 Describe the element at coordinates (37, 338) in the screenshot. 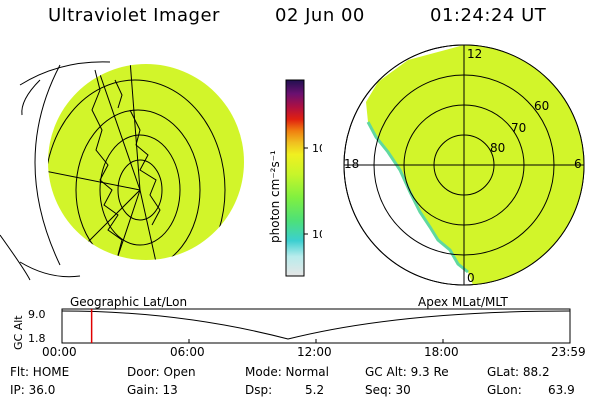

I see `altitude-tick-low: 1.8` at that location.